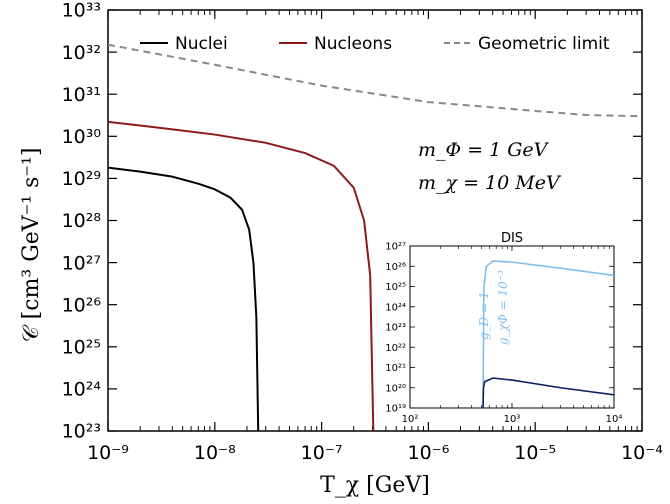 The height and width of the screenshot is (504, 670). What do you see at coordinates (201, 44) in the screenshot?
I see `legend-label-nuclei: Nuclei` at bounding box center [201, 44].